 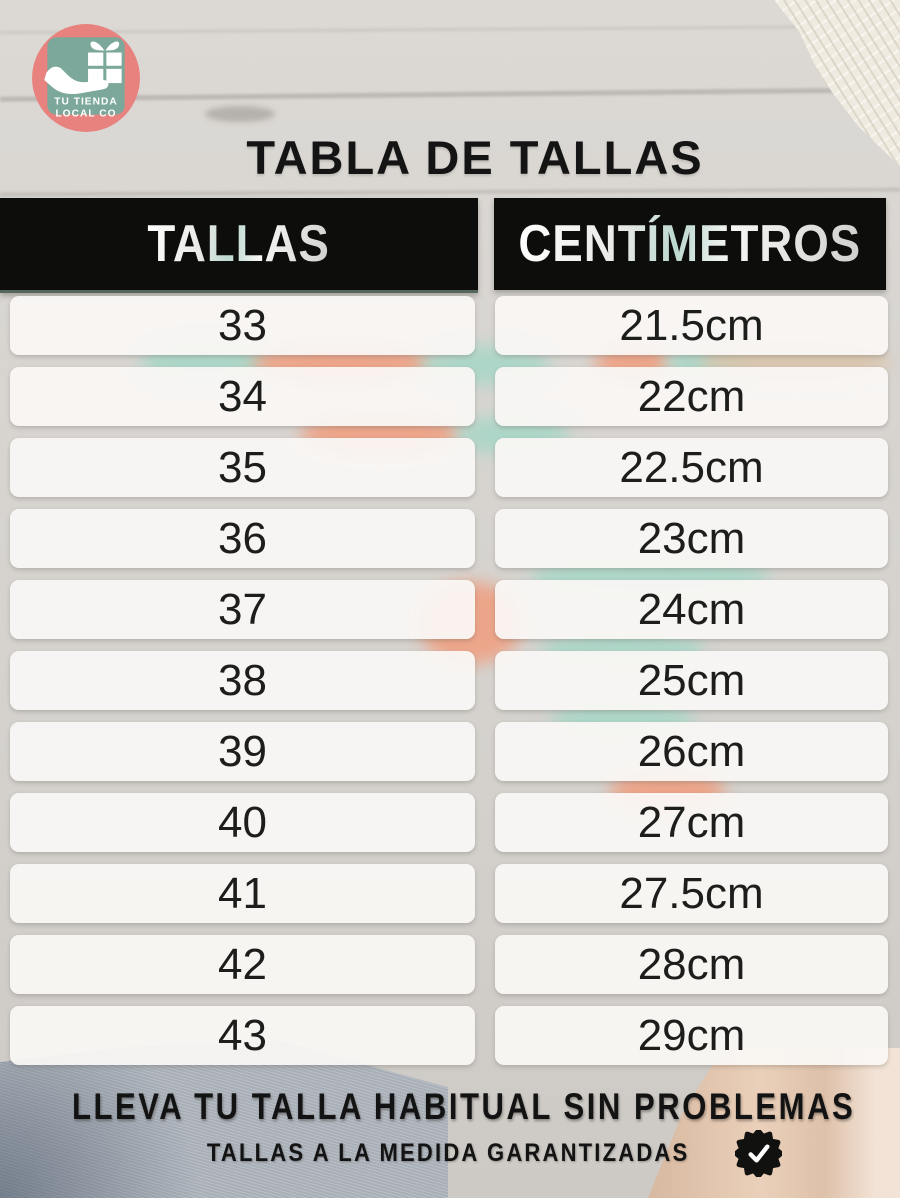 What do you see at coordinates (240, 114) in the screenshot?
I see `wood-knot` at bounding box center [240, 114].